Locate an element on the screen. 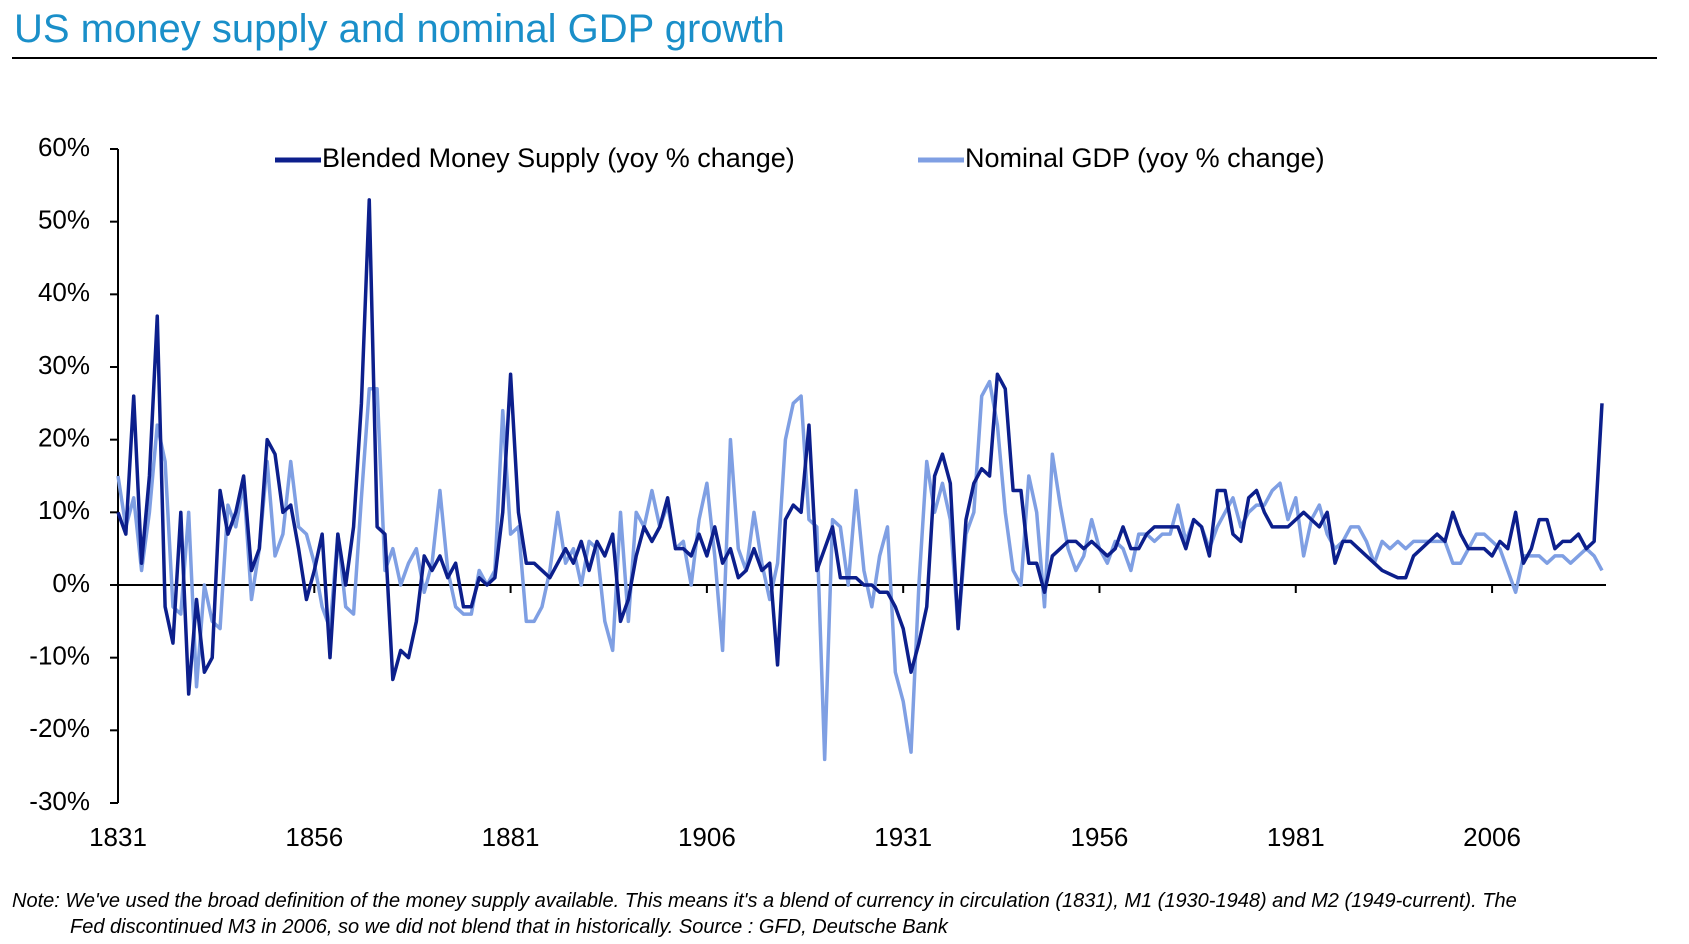 The image size is (1689, 944). x-tick-label: 2006 is located at coordinates (1492, 837).